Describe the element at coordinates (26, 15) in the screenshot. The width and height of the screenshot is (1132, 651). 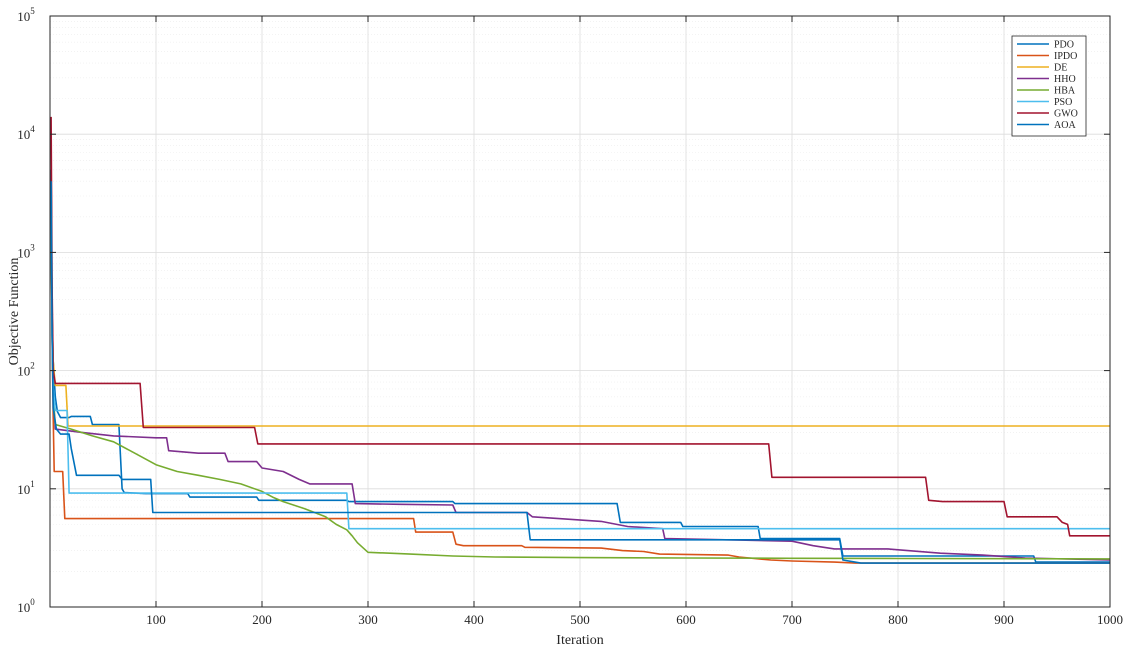
I see `y-tick-label: 10⁵` at that location.